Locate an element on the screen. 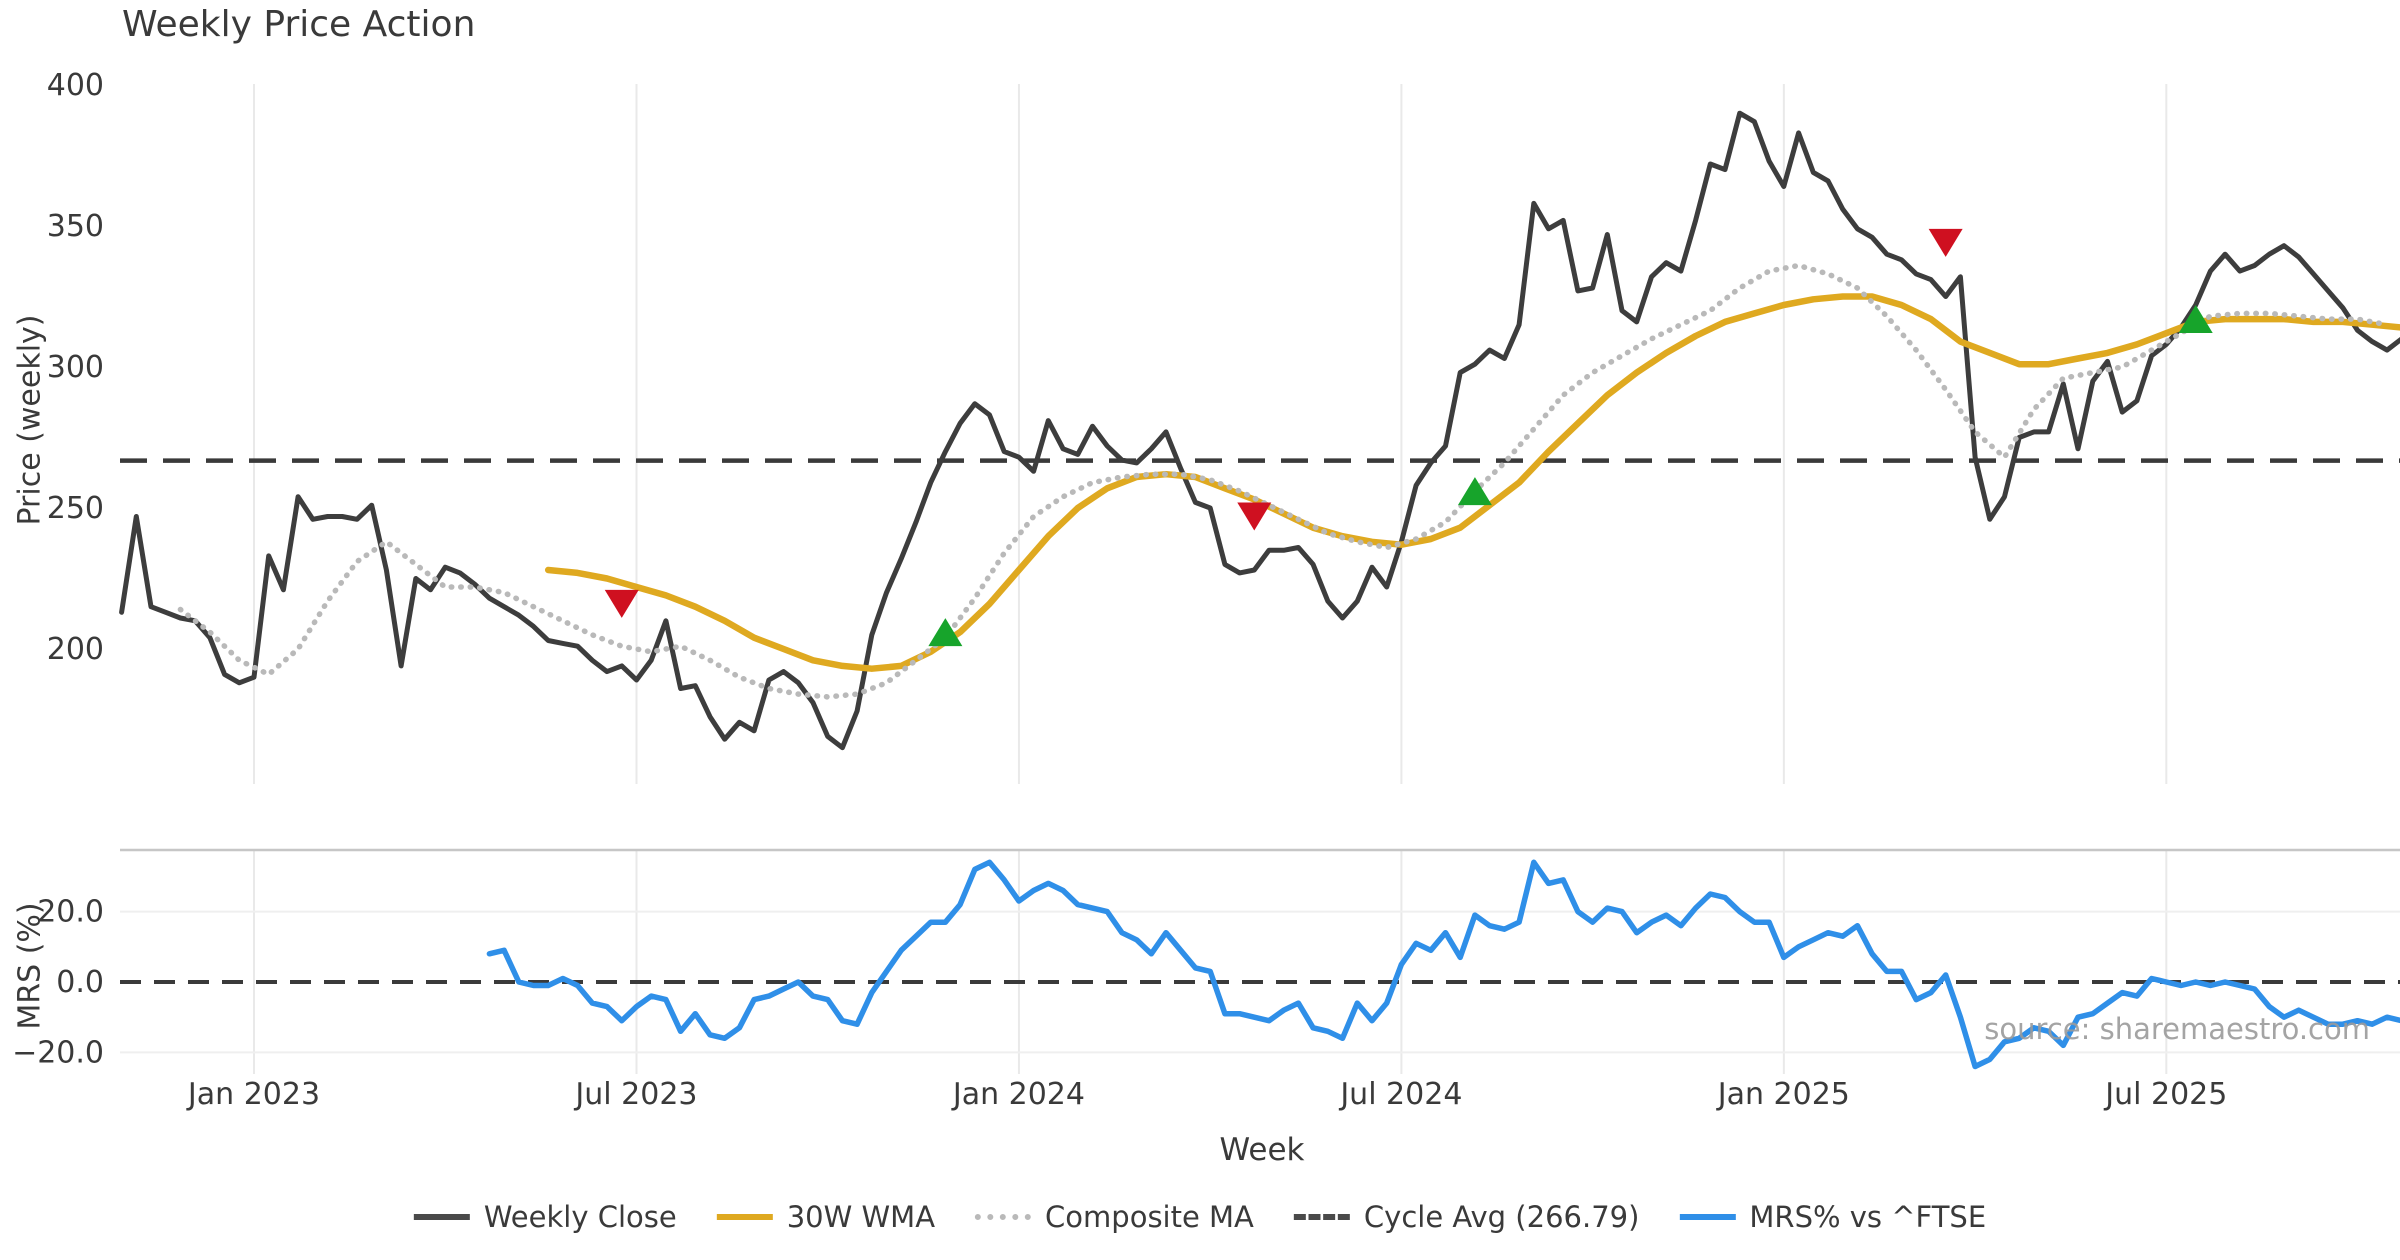 The width and height of the screenshot is (2400, 1260). x-tick-label: Jul 2023 is located at coordinates (635, 1094).